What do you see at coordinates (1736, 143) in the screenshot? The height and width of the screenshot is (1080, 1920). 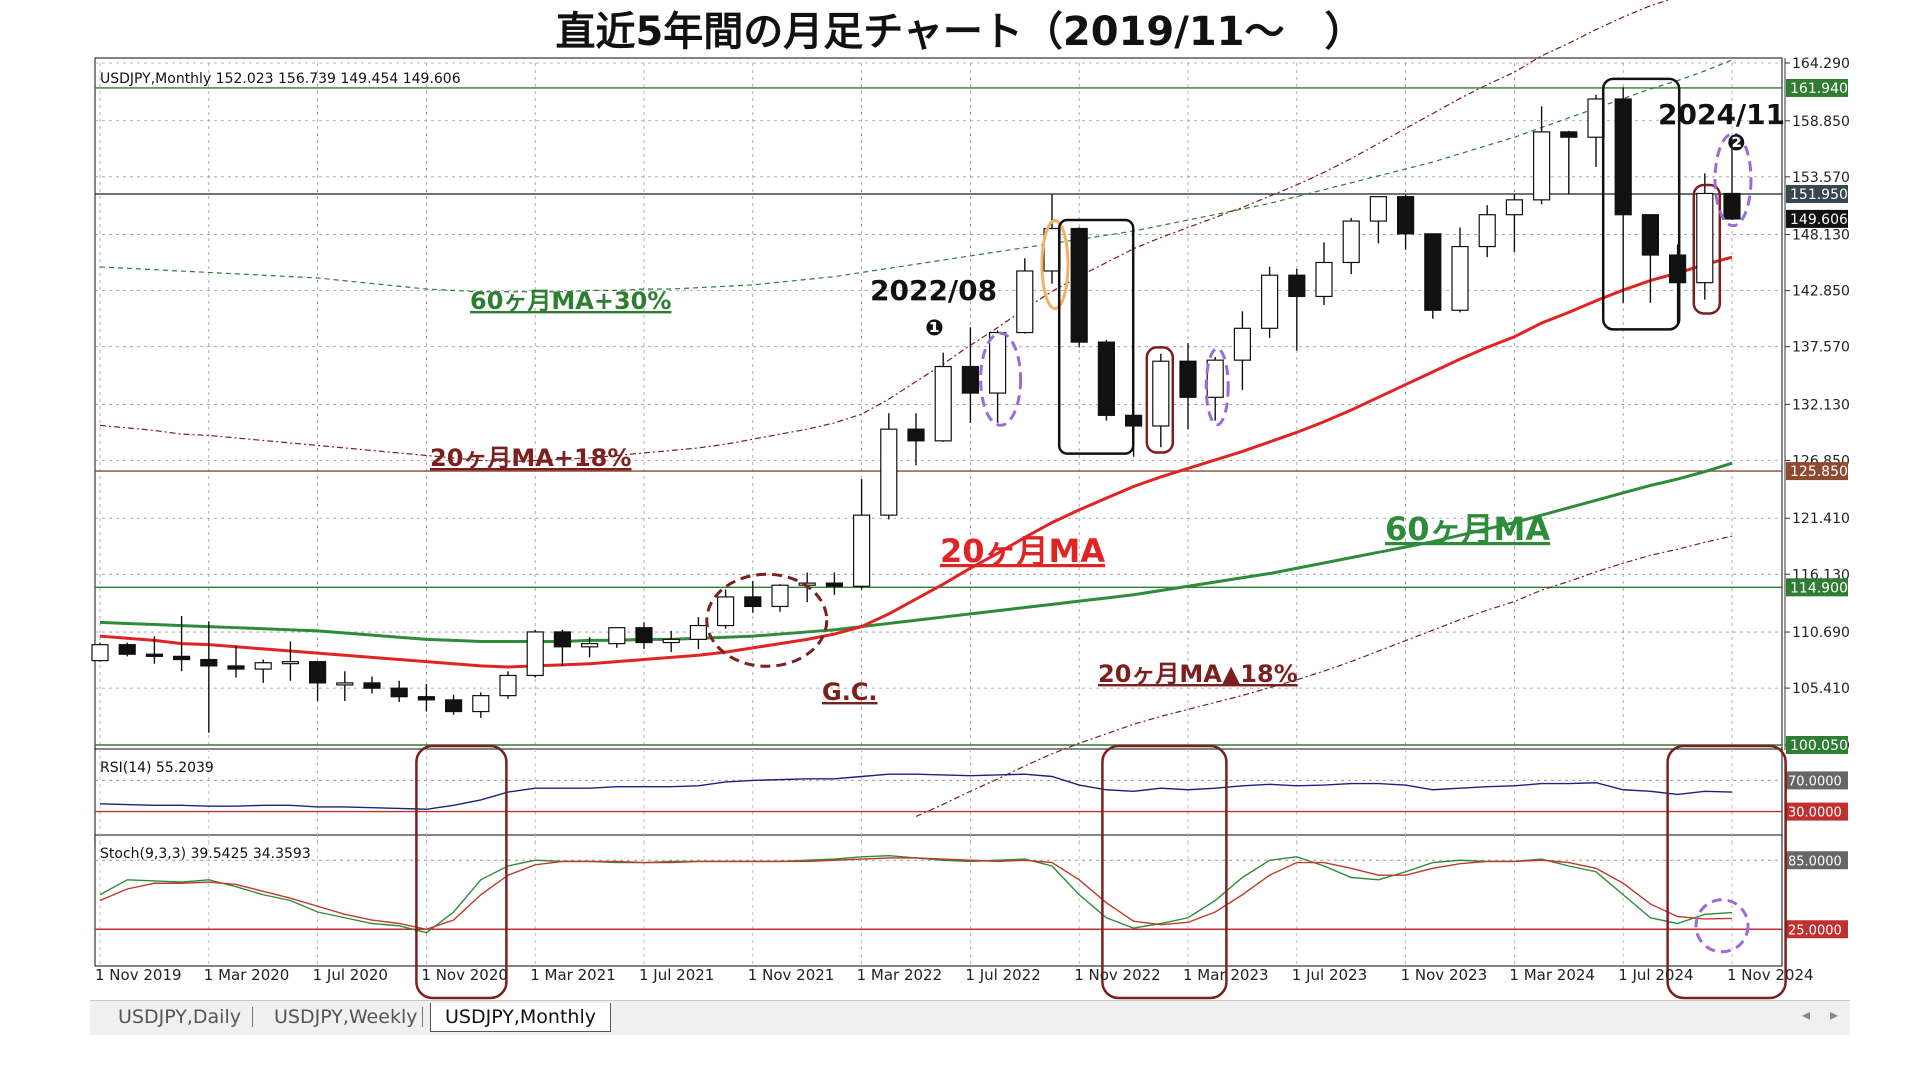 I see `marker-2: ❷` at bounding box center [1736, 143].